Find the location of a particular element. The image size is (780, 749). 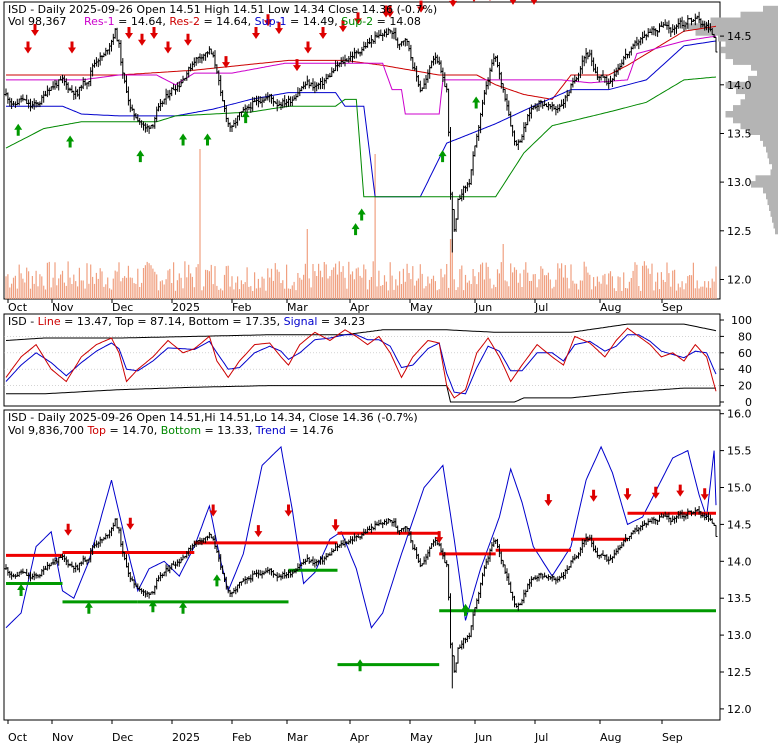

legend-part: = 14.49, is located at coordinates (314, 21).